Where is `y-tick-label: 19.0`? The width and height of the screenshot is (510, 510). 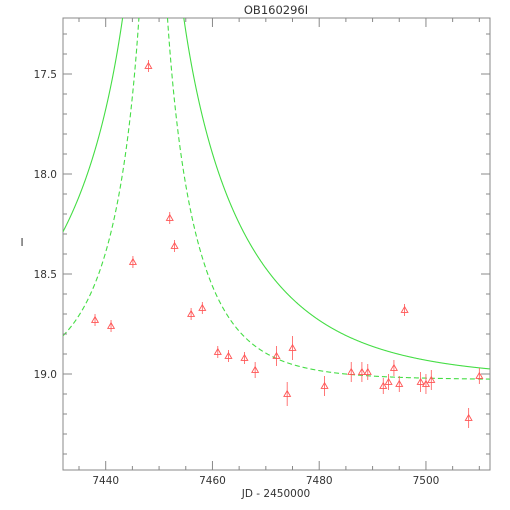
y-tick-label: 19.0 is located at coordinates (45, 375).